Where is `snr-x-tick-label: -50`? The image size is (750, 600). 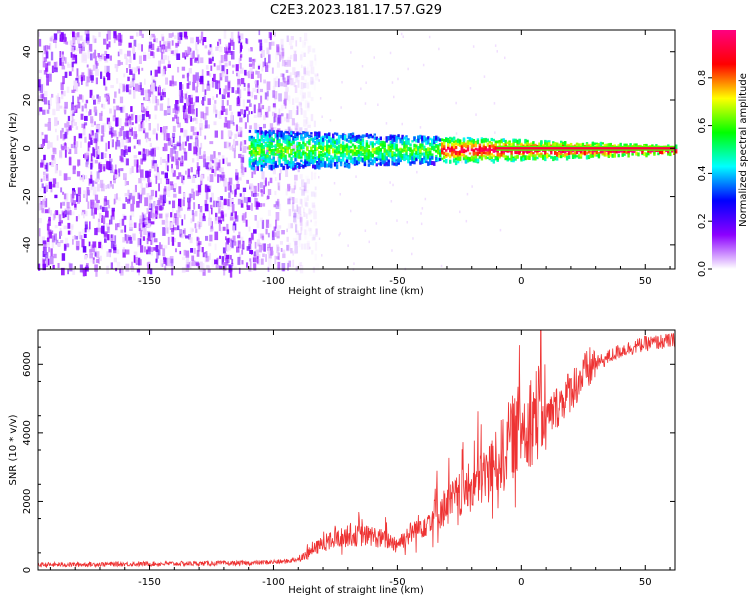
snr-x-tick-label: -50 is located at coordinates (397, 582).